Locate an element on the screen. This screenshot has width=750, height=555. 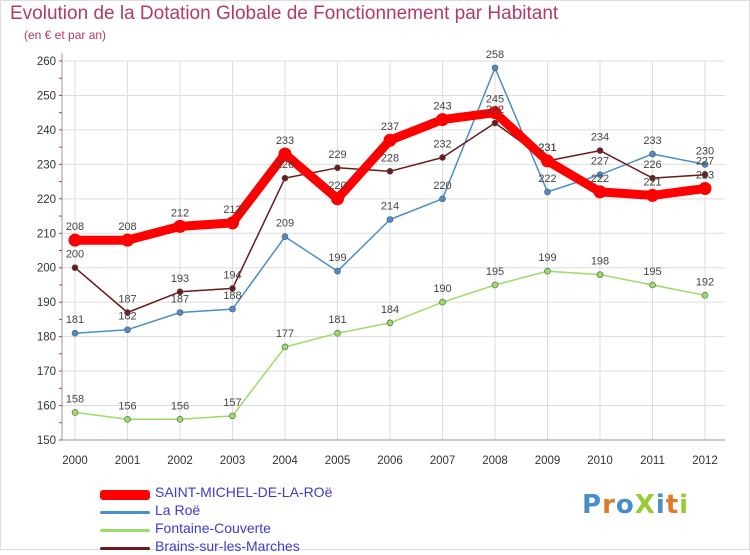
data-label: 229 is located at coordinates (337, 155).